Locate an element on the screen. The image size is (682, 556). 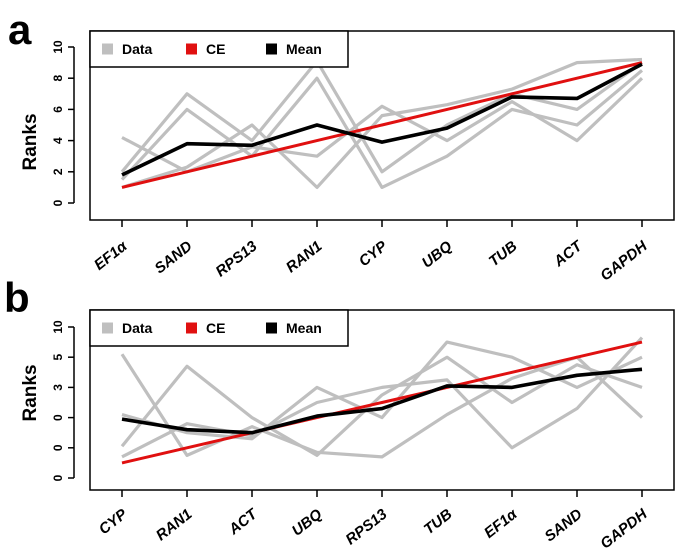
panel-letter: a is located at coordinates (20, 29).